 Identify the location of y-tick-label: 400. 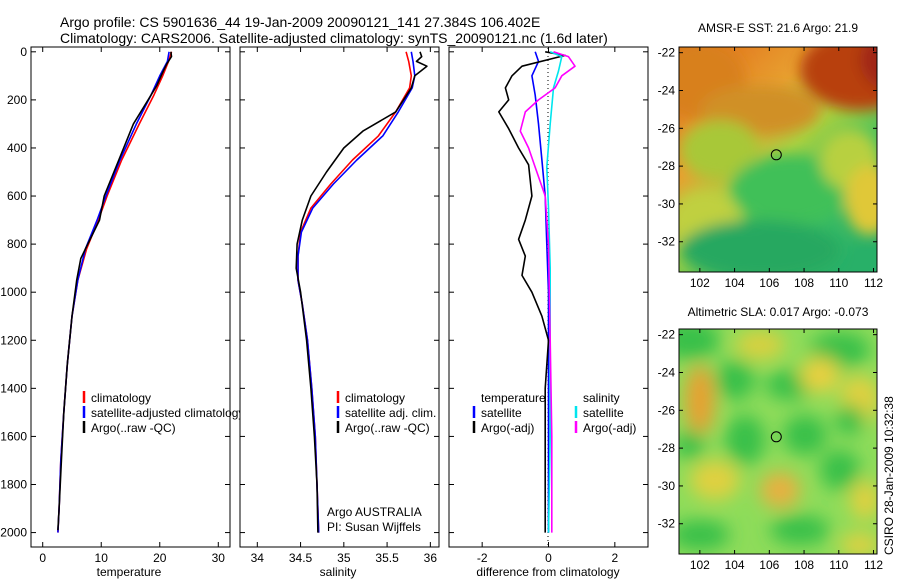
(17, 148).